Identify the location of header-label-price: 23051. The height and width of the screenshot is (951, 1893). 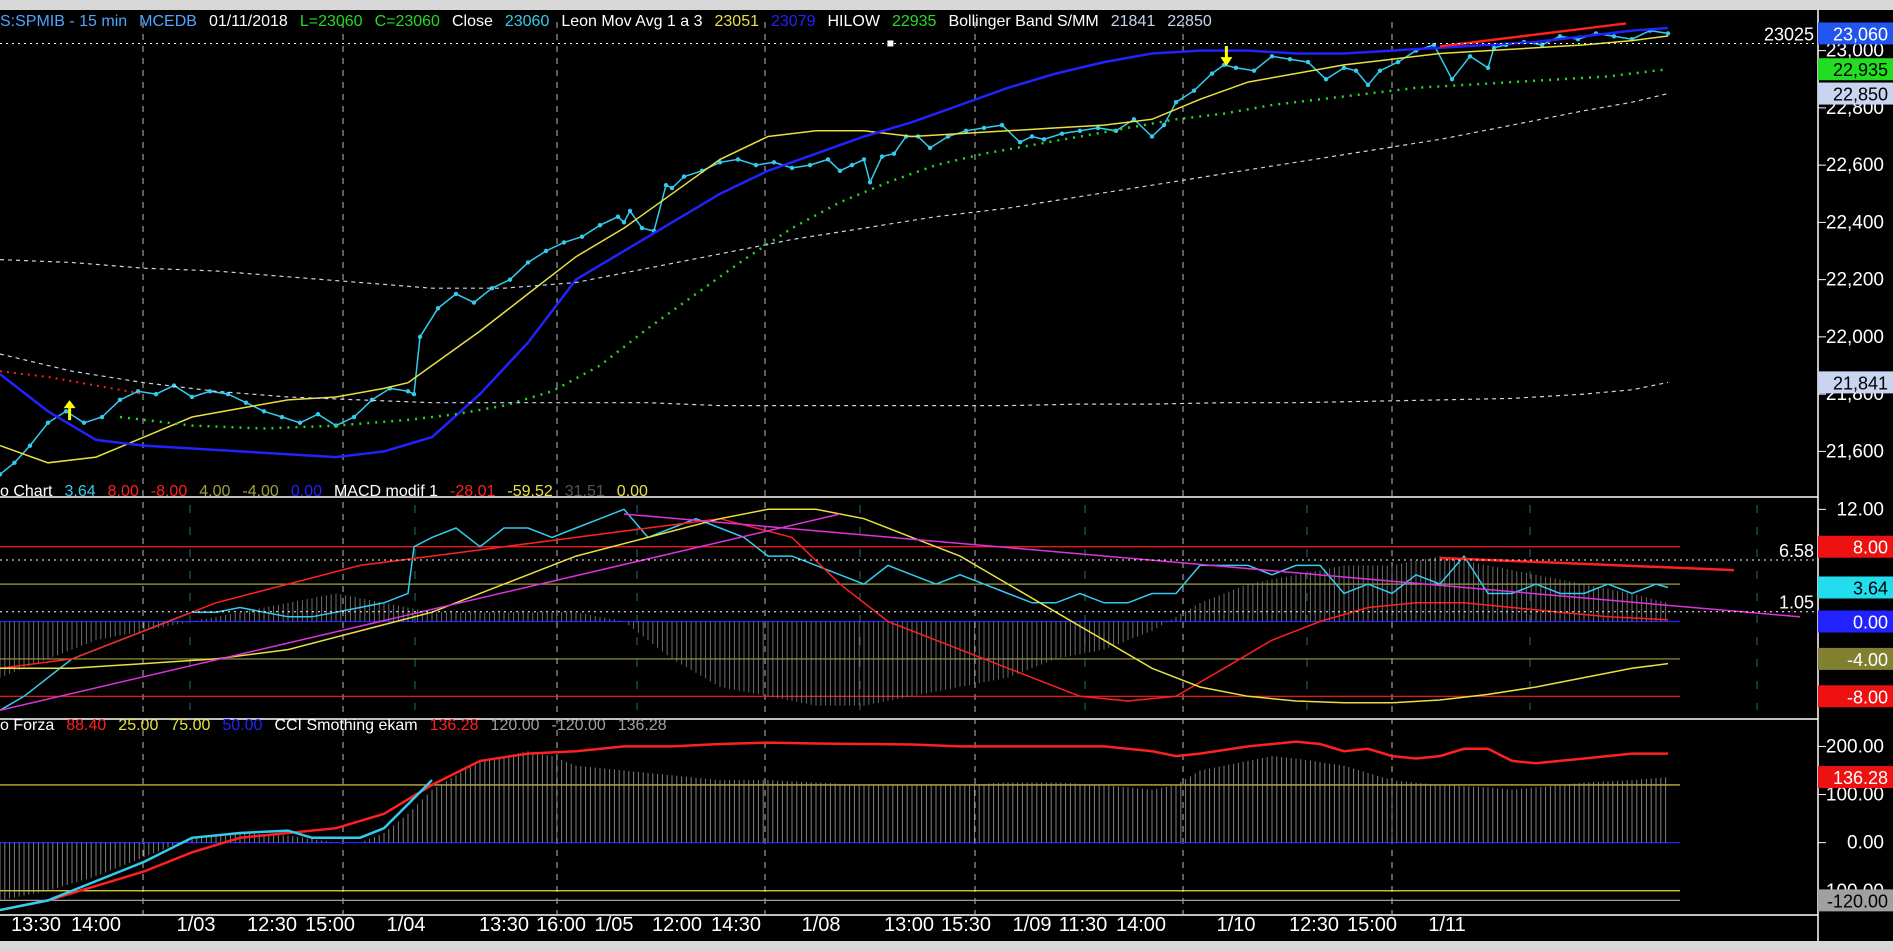
(737, 21).